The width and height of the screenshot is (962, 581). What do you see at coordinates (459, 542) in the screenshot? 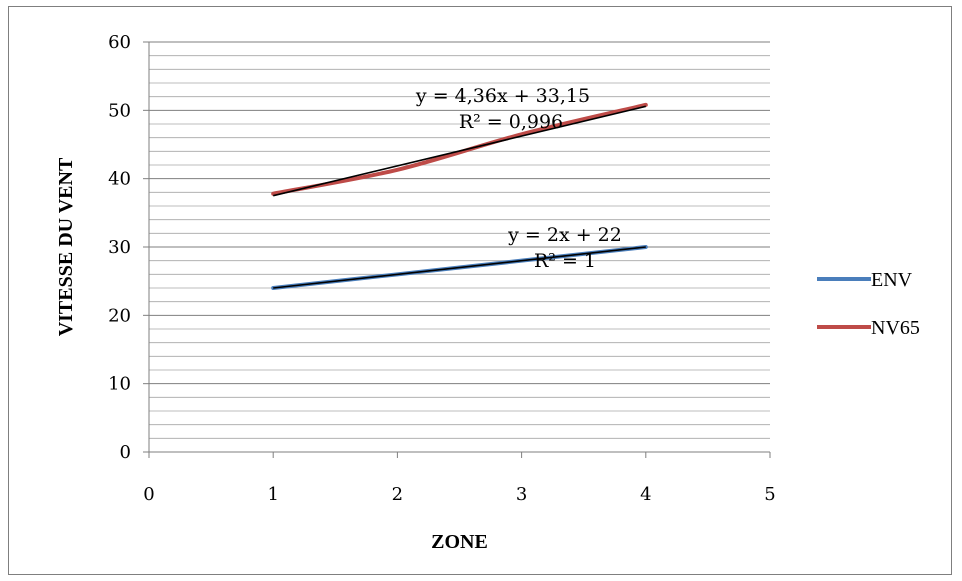
I see `x-axis-title: ZONE` at bounding box center [459, 542].